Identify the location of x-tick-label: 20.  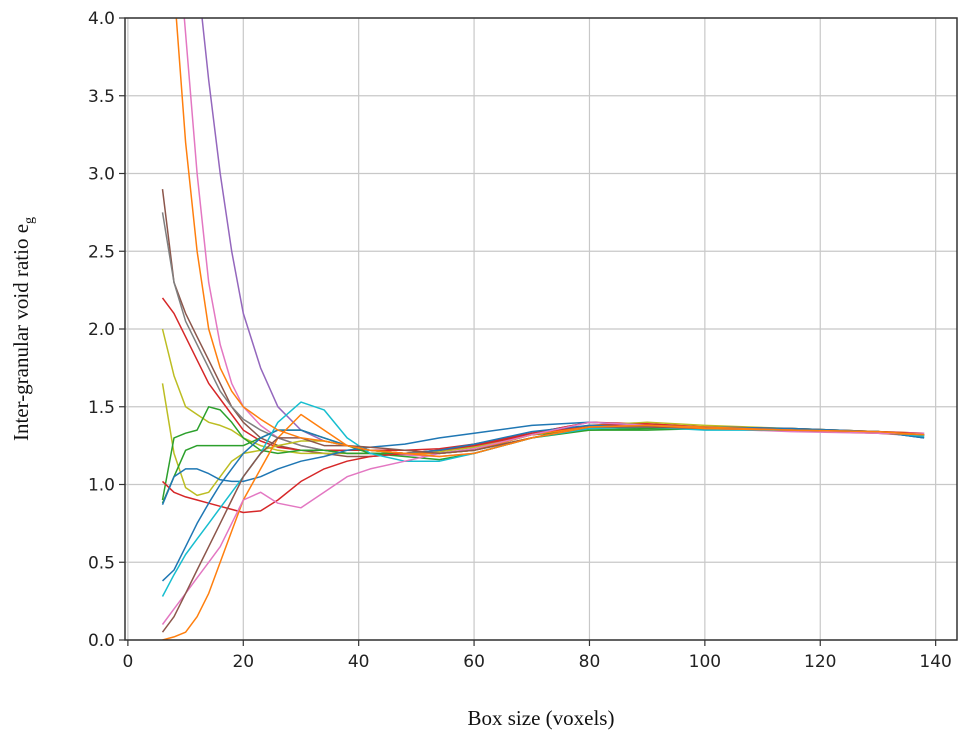
(243, 662).